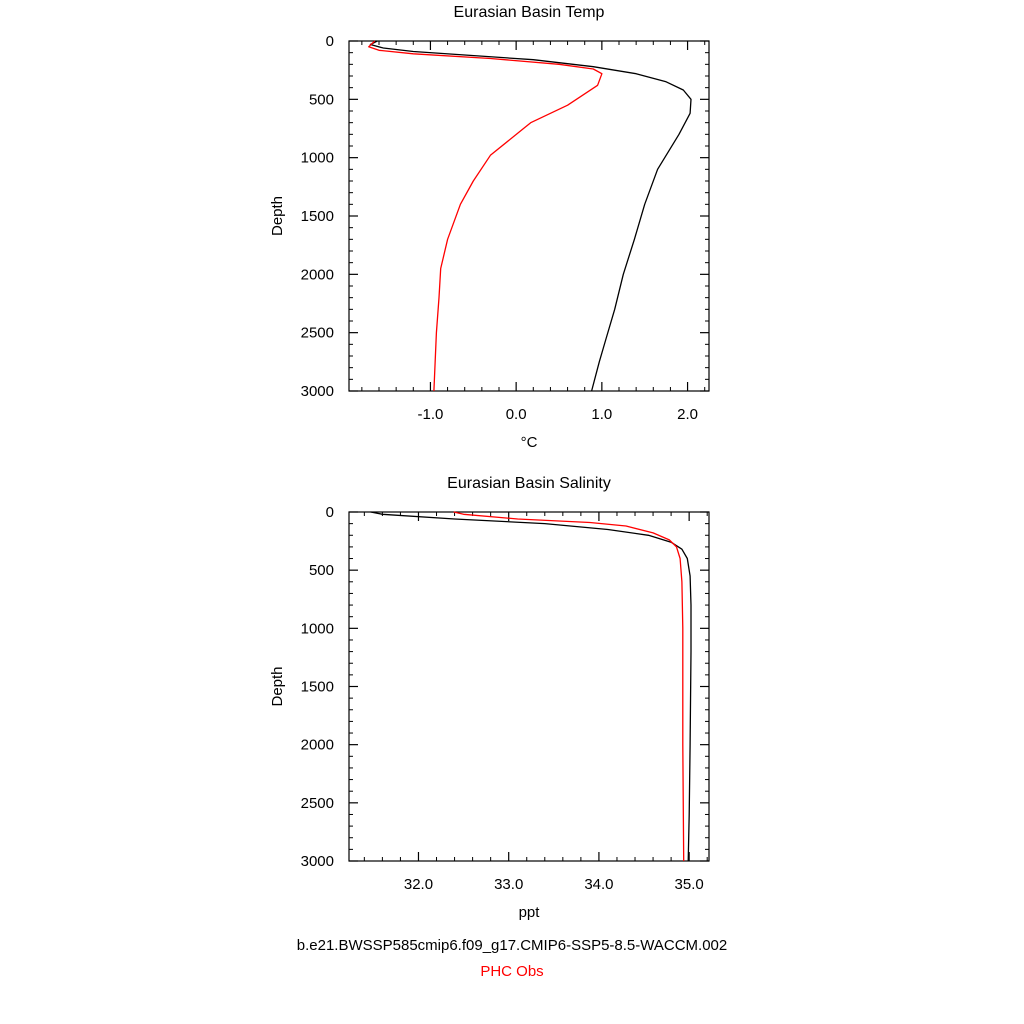 Image resolution: width=1024 pixels, height=1024 pixels. I want to click on salinity-model-line, so click(531, 686).